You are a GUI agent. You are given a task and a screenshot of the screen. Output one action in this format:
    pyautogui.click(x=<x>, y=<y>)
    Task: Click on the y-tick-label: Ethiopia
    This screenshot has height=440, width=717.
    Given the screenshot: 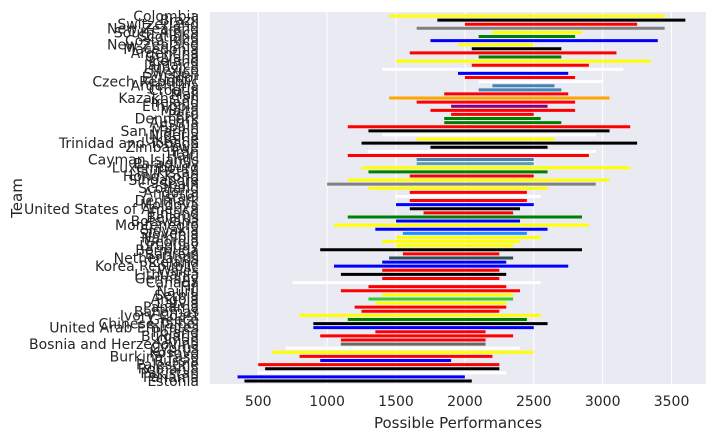 What is the action you would take?
    pyautogui.click(x=170, y=107)
    